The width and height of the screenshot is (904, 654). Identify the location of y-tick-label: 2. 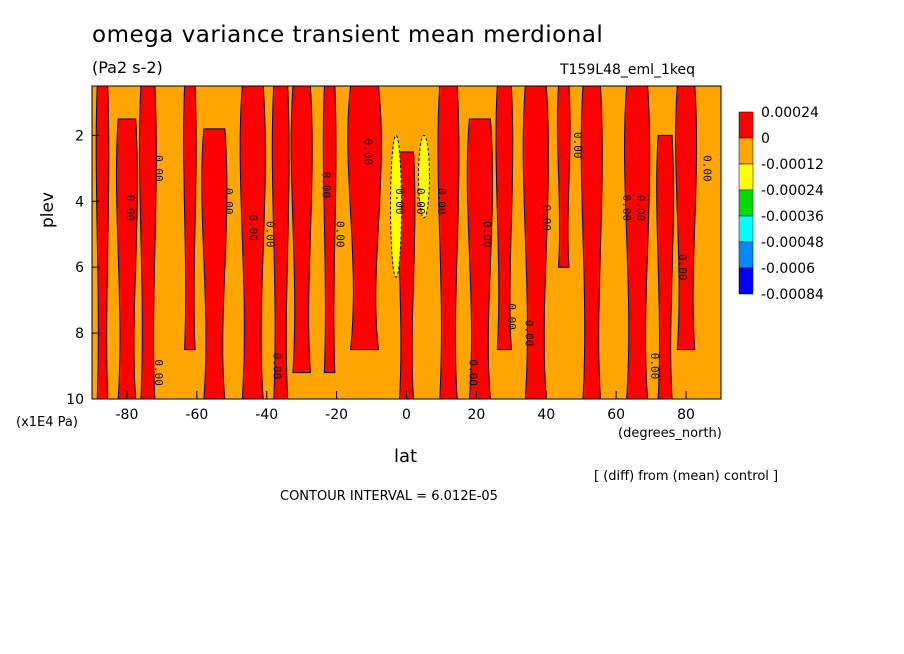
(79, 136).